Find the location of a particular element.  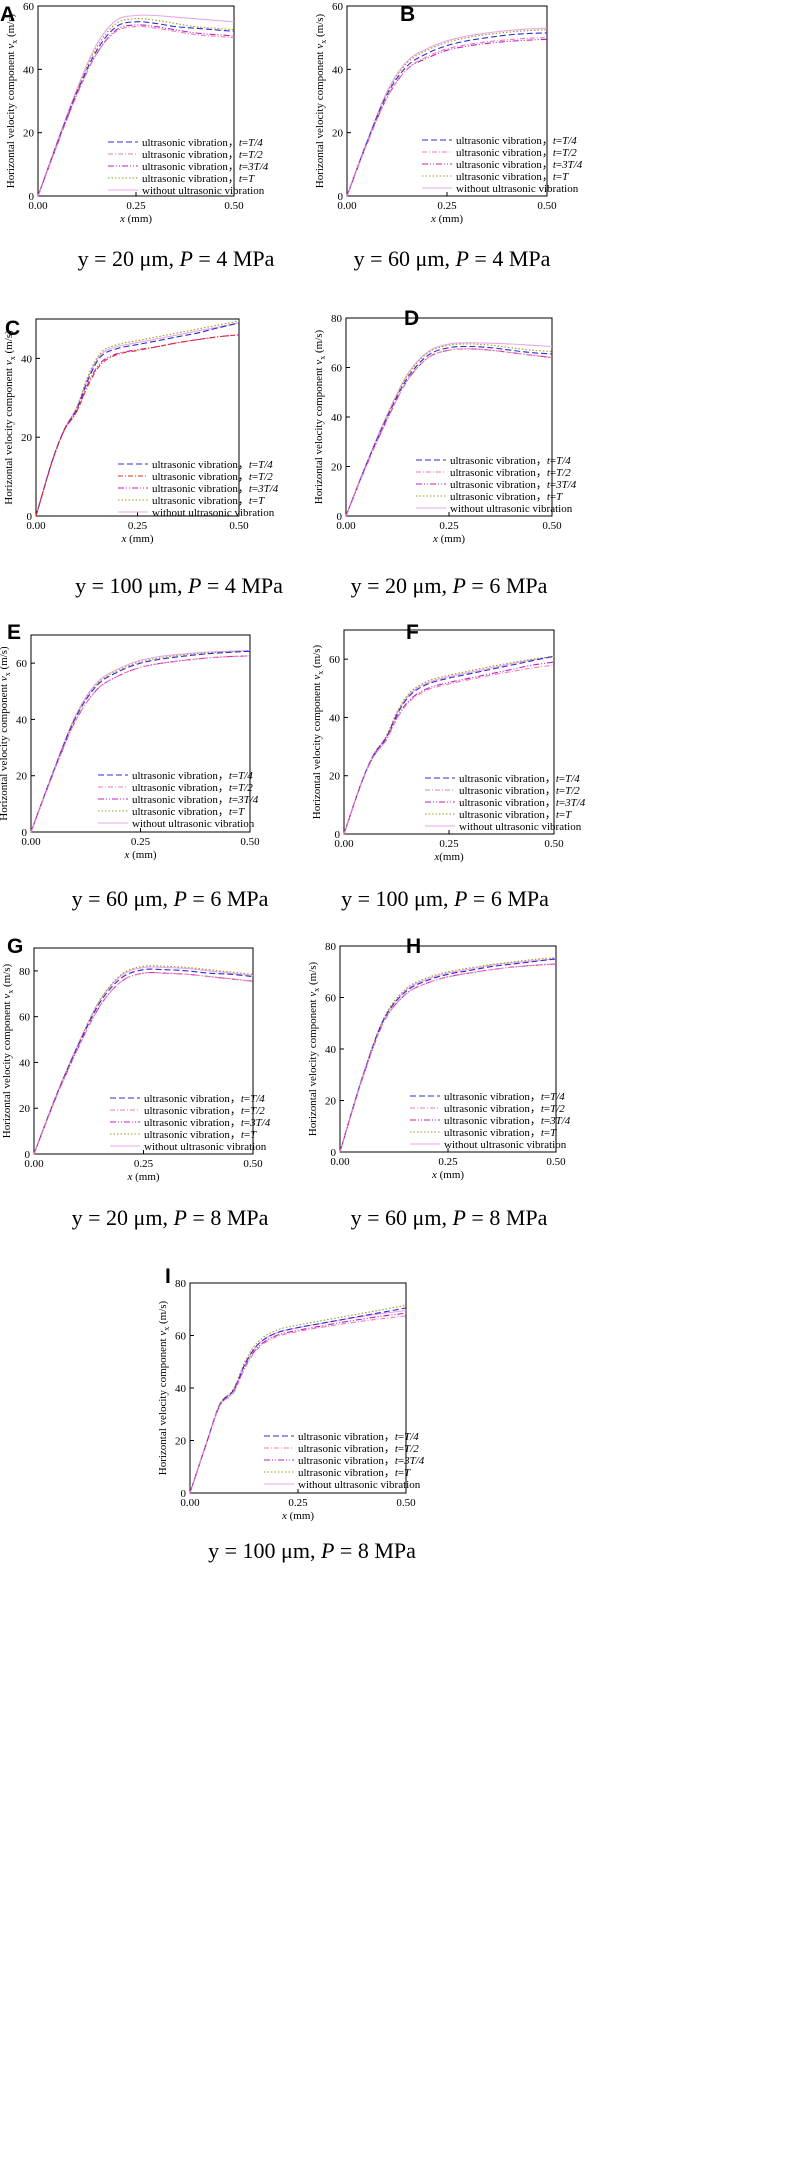

panel-caption: y = 100 μm, P = 6 MPa is located at coordinates (445, 899).